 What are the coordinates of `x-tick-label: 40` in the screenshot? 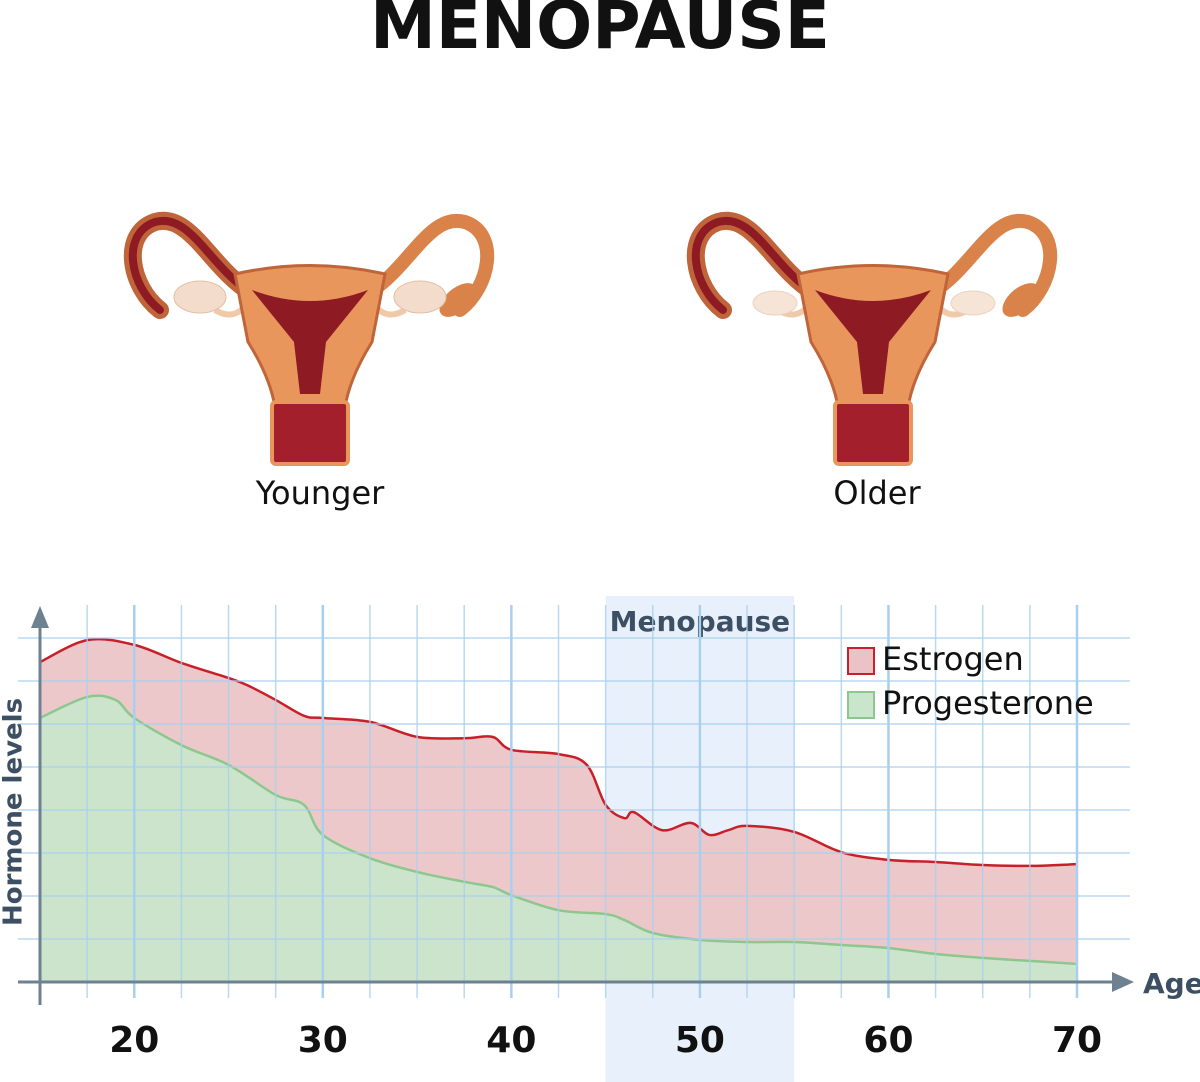 It's located at (511, 1040).